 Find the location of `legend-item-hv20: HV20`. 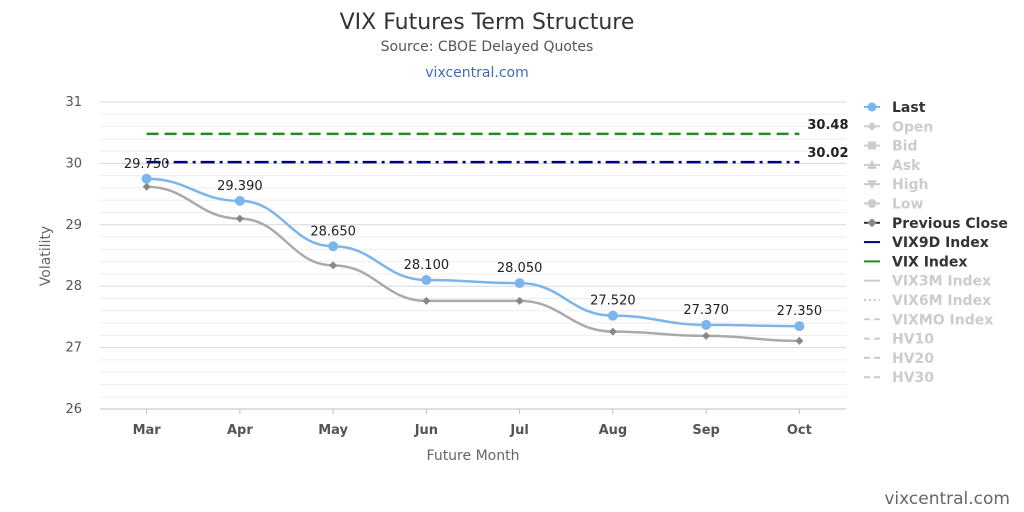

legend-item-hv20: HV20 is located at coordinates (899, 359).